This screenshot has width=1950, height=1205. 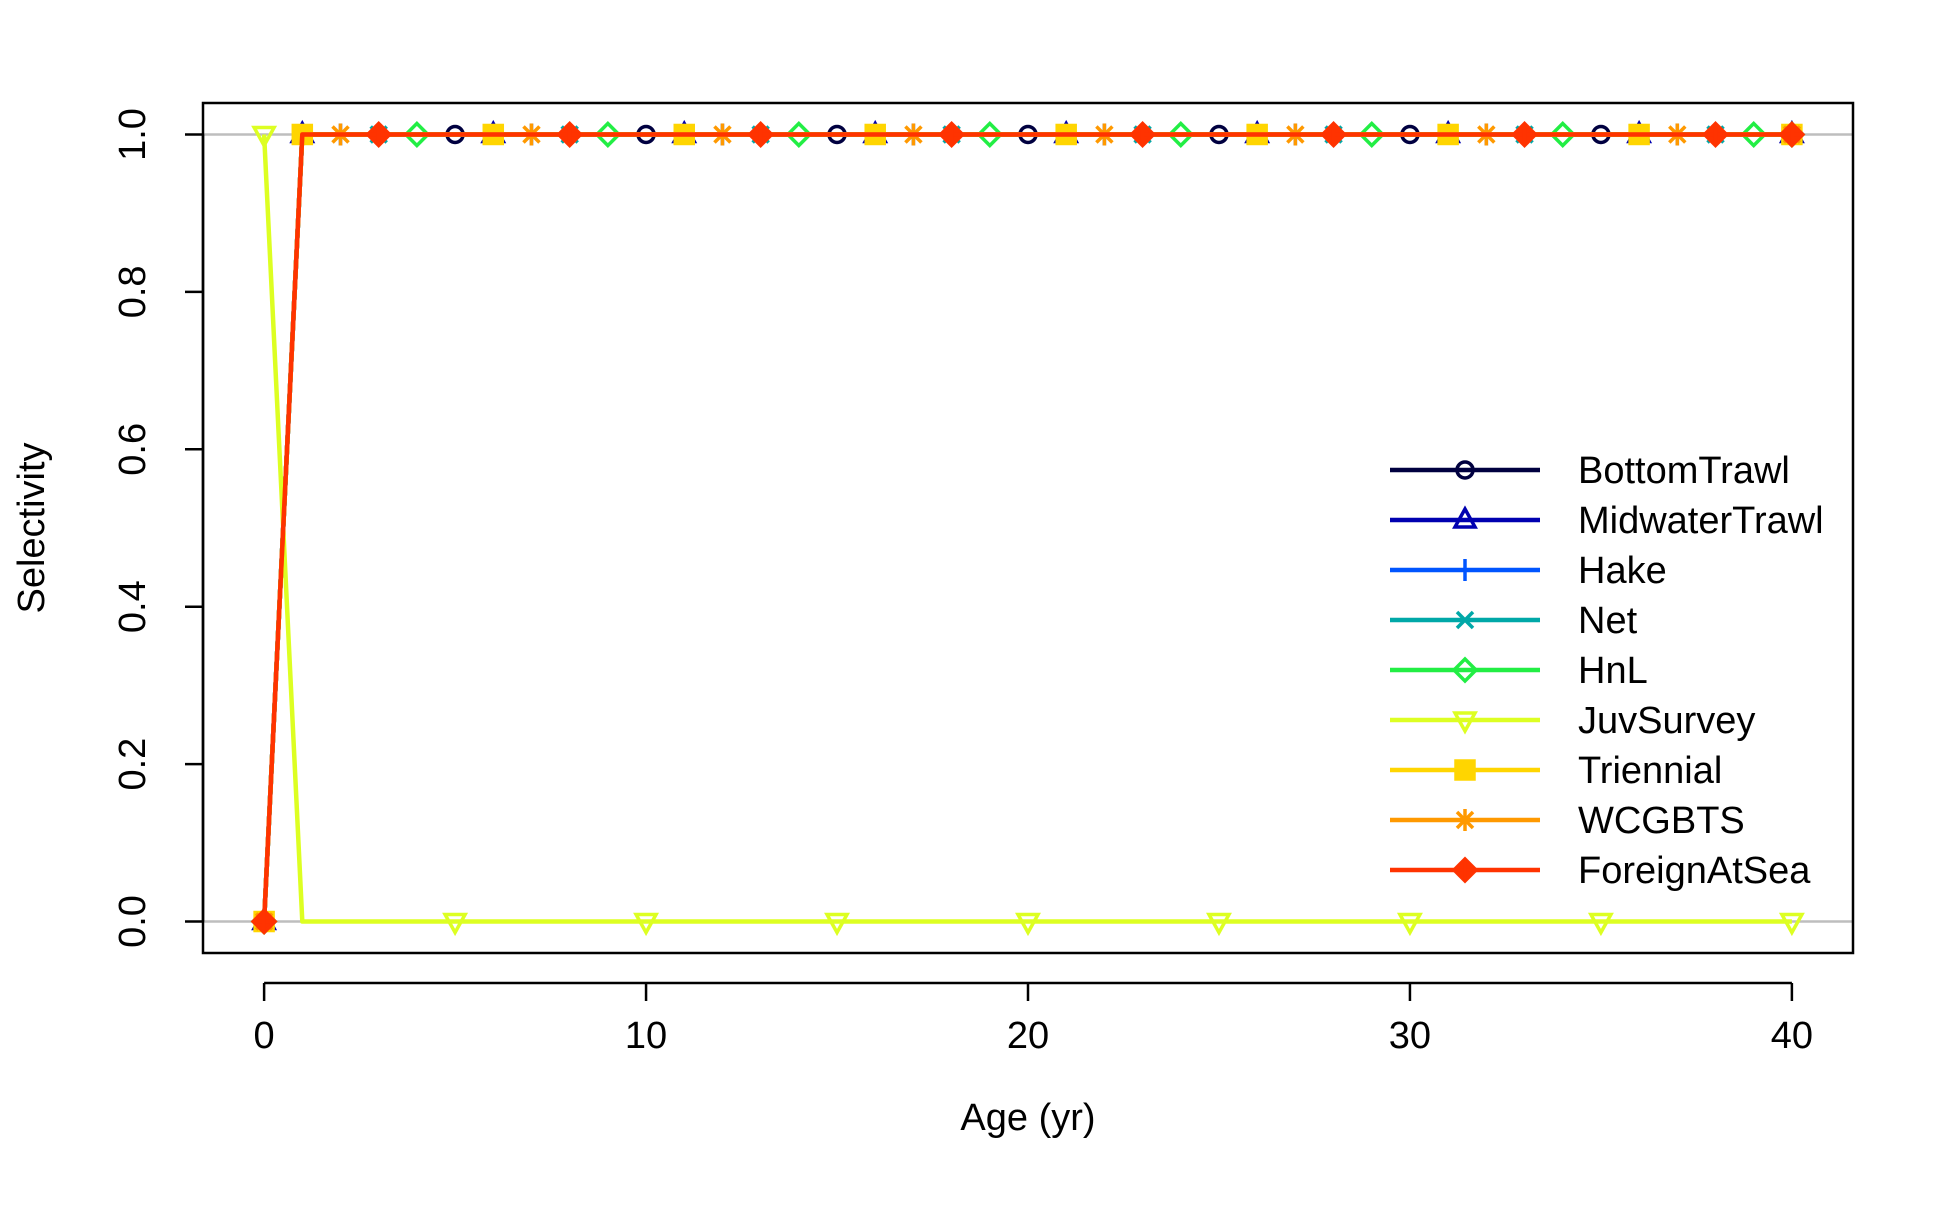 What do you see at coordinates (32, 527) in the screenshot?
I see `y-axis-label: Selectivity` at bounding box center [32, 527].